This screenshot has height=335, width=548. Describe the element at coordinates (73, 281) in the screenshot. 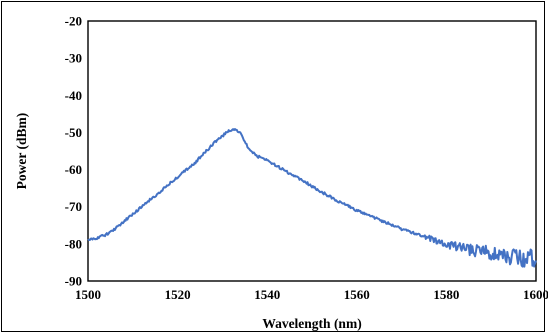

I see `y-tick-label: -90` at that location.